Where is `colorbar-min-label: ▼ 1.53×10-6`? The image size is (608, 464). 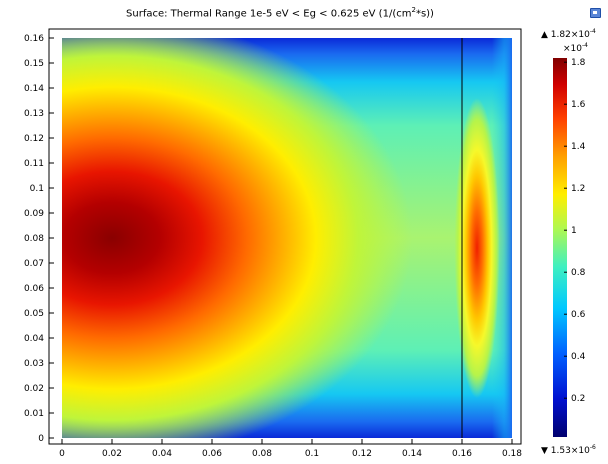
colorbar-min-label: ▼ 1.53×10-6 is located at coordinates (568, 450).